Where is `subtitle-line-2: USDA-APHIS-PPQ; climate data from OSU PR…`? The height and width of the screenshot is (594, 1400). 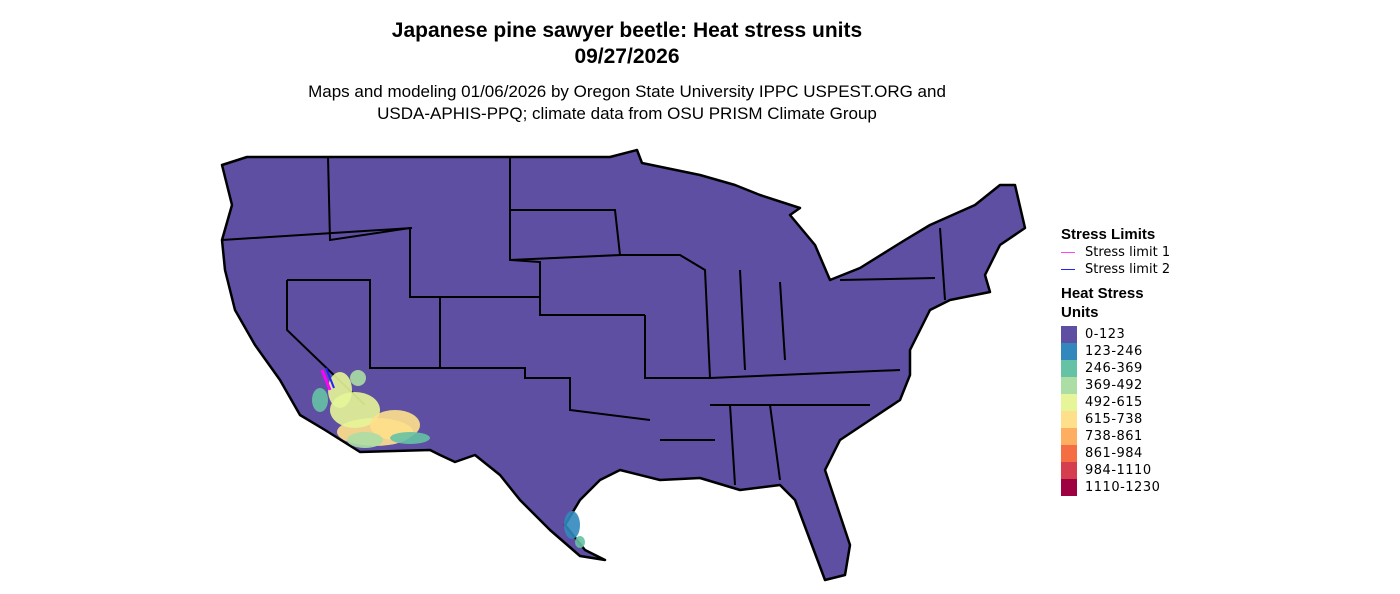
subtitle-line-2: USDA-APHIS-PPQ; climate data from OSU PR… is located at coordinates (627, 113).